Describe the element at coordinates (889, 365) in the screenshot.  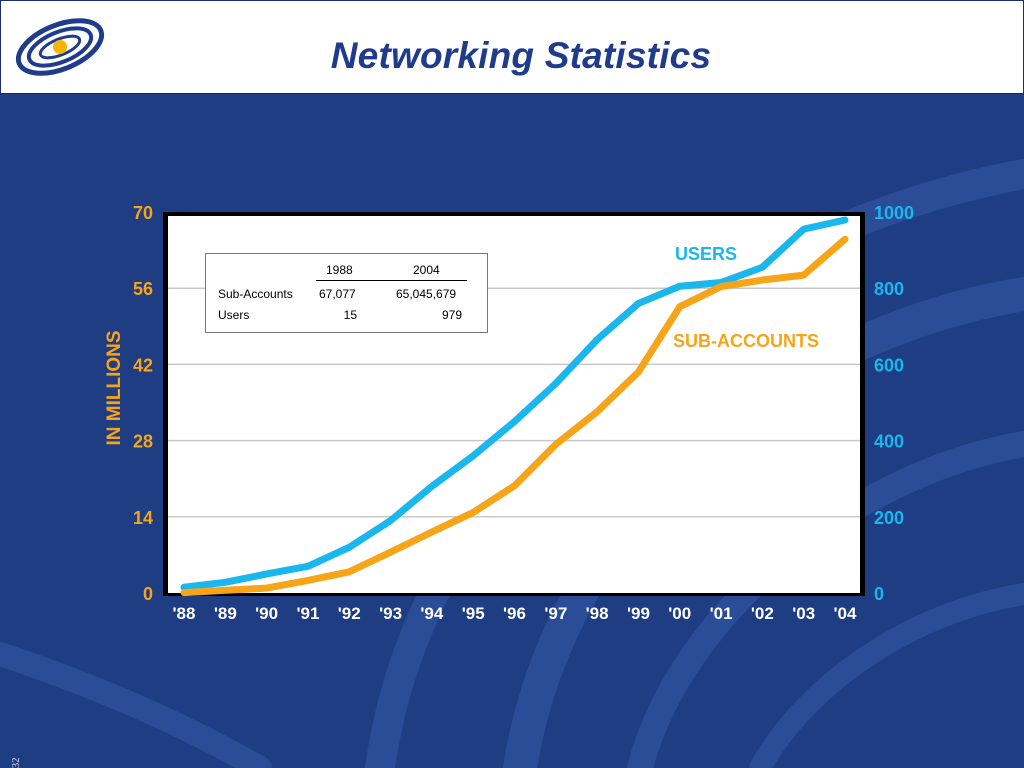
I see `y-tick-label-right: 600` at that location.